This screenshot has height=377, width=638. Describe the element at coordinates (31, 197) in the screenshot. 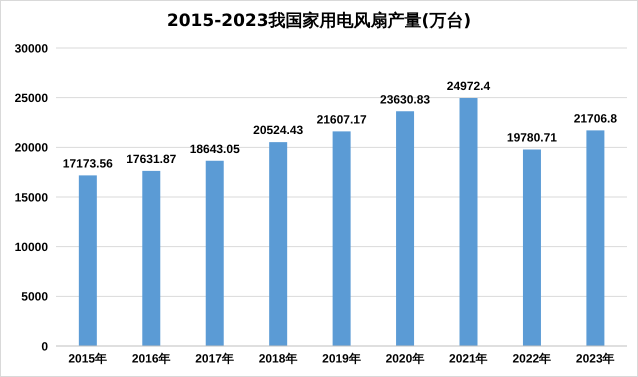

I see `y-tick-label: 15000` at that location.